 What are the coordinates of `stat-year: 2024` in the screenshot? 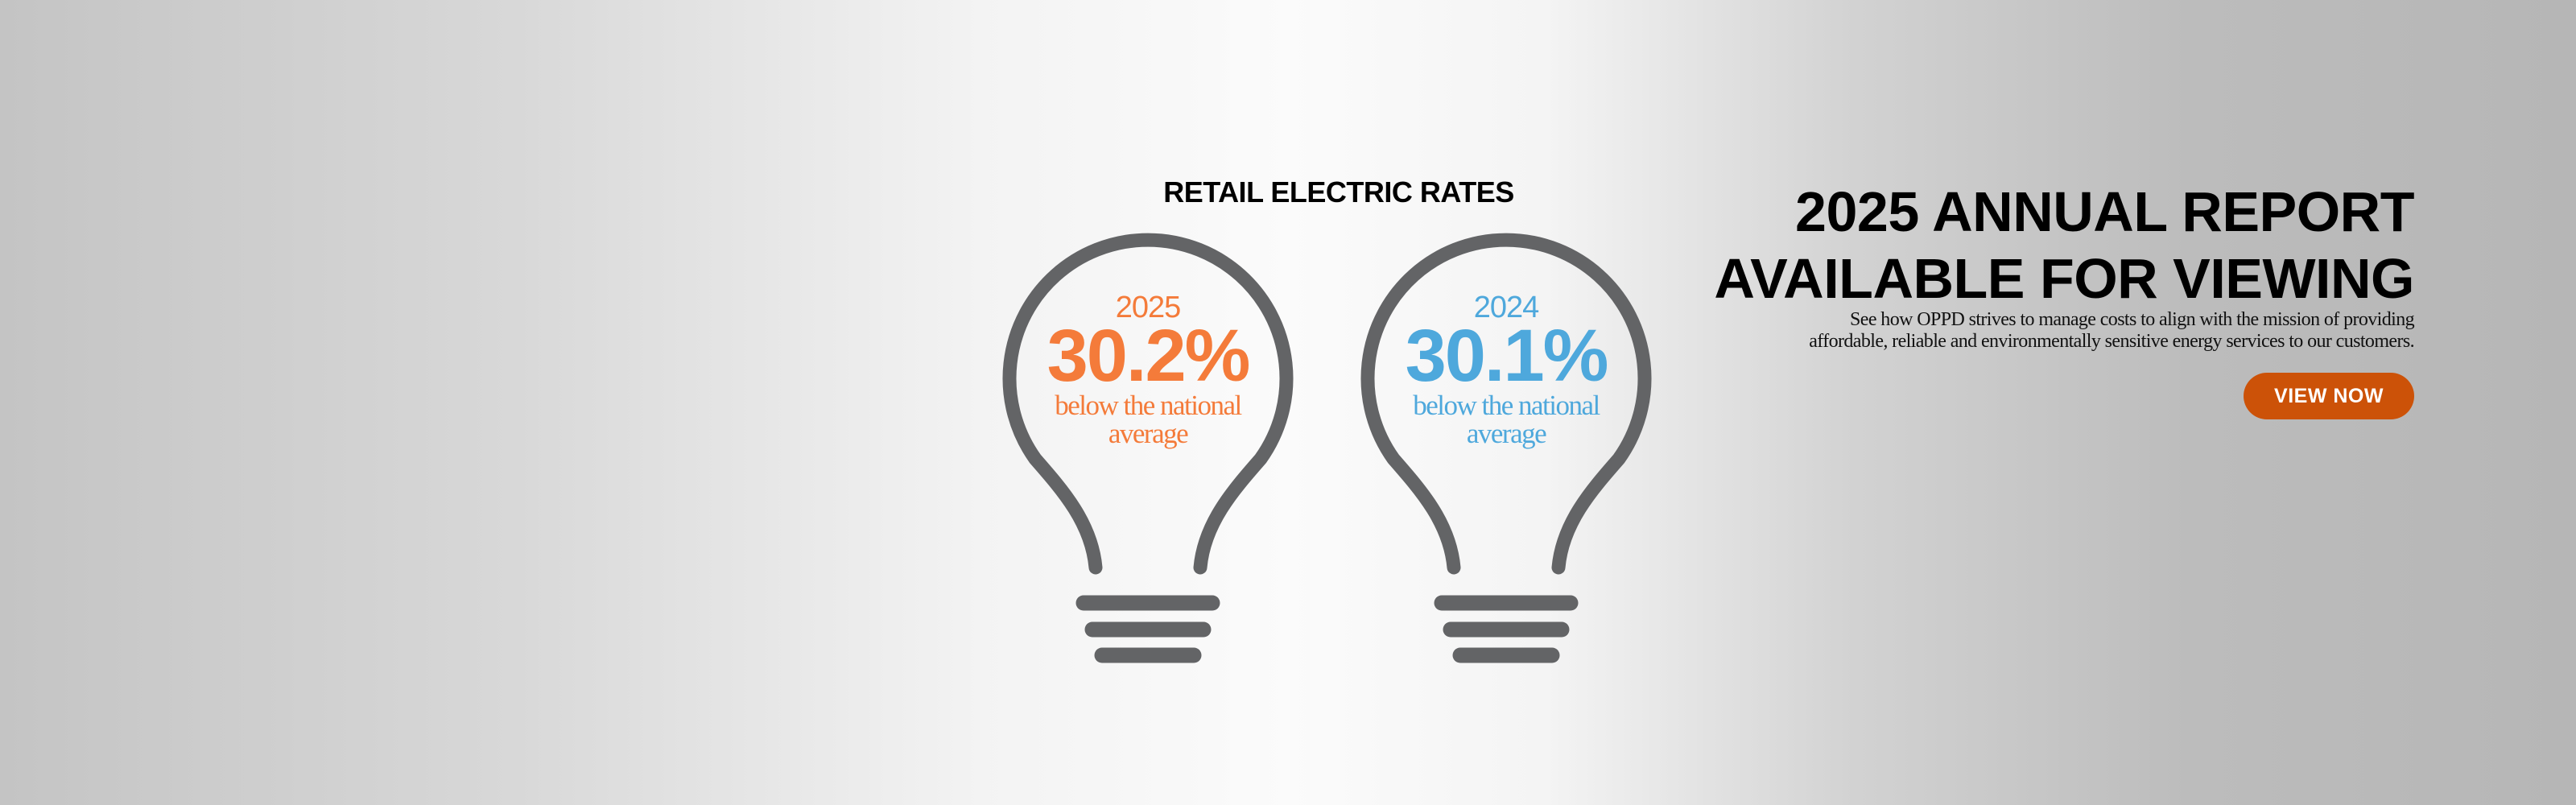 It's located at (1506, 307).